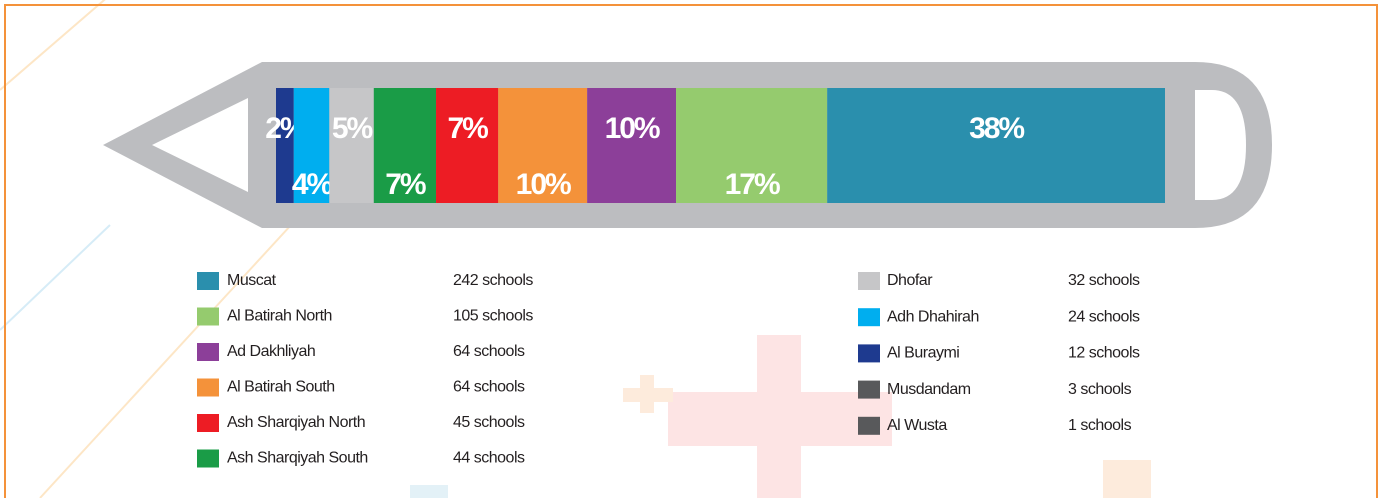 This screenshot has height=498, width=1383. I want to click on value-label: 17%, so click(752, 184).